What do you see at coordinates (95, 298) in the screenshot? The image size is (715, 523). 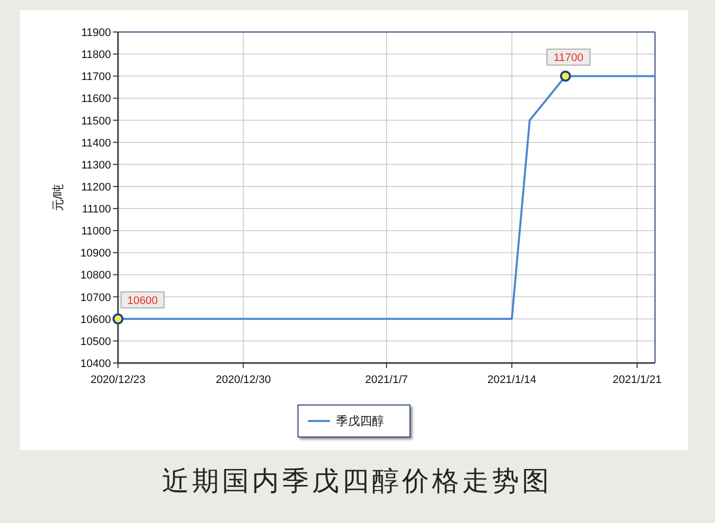 I see `y-tick-label: 10700` at bounding box center [95, 298].